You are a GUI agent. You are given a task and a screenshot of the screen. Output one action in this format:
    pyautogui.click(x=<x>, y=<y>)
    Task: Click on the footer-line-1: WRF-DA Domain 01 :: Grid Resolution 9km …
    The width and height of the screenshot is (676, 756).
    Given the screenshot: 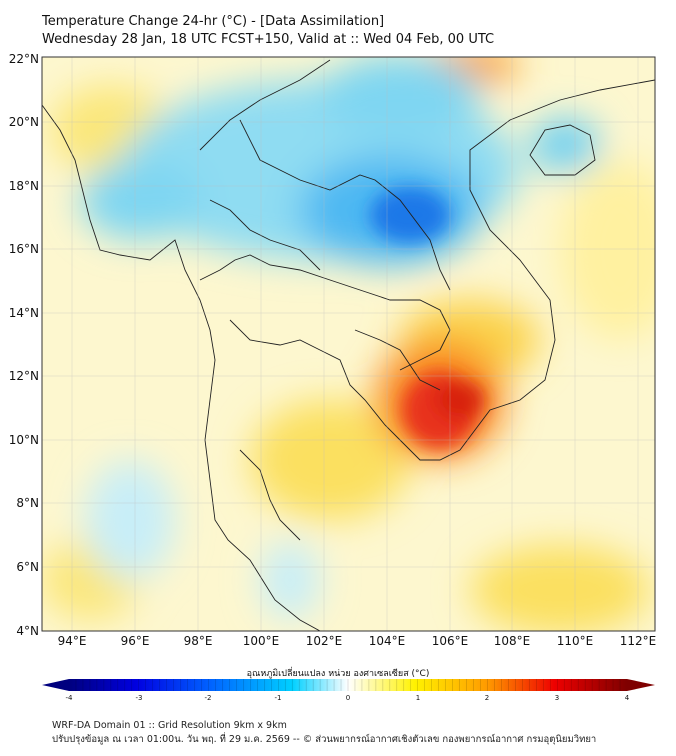 What is the action you would take?
    pyautogui.click(x=169, y=725)
    